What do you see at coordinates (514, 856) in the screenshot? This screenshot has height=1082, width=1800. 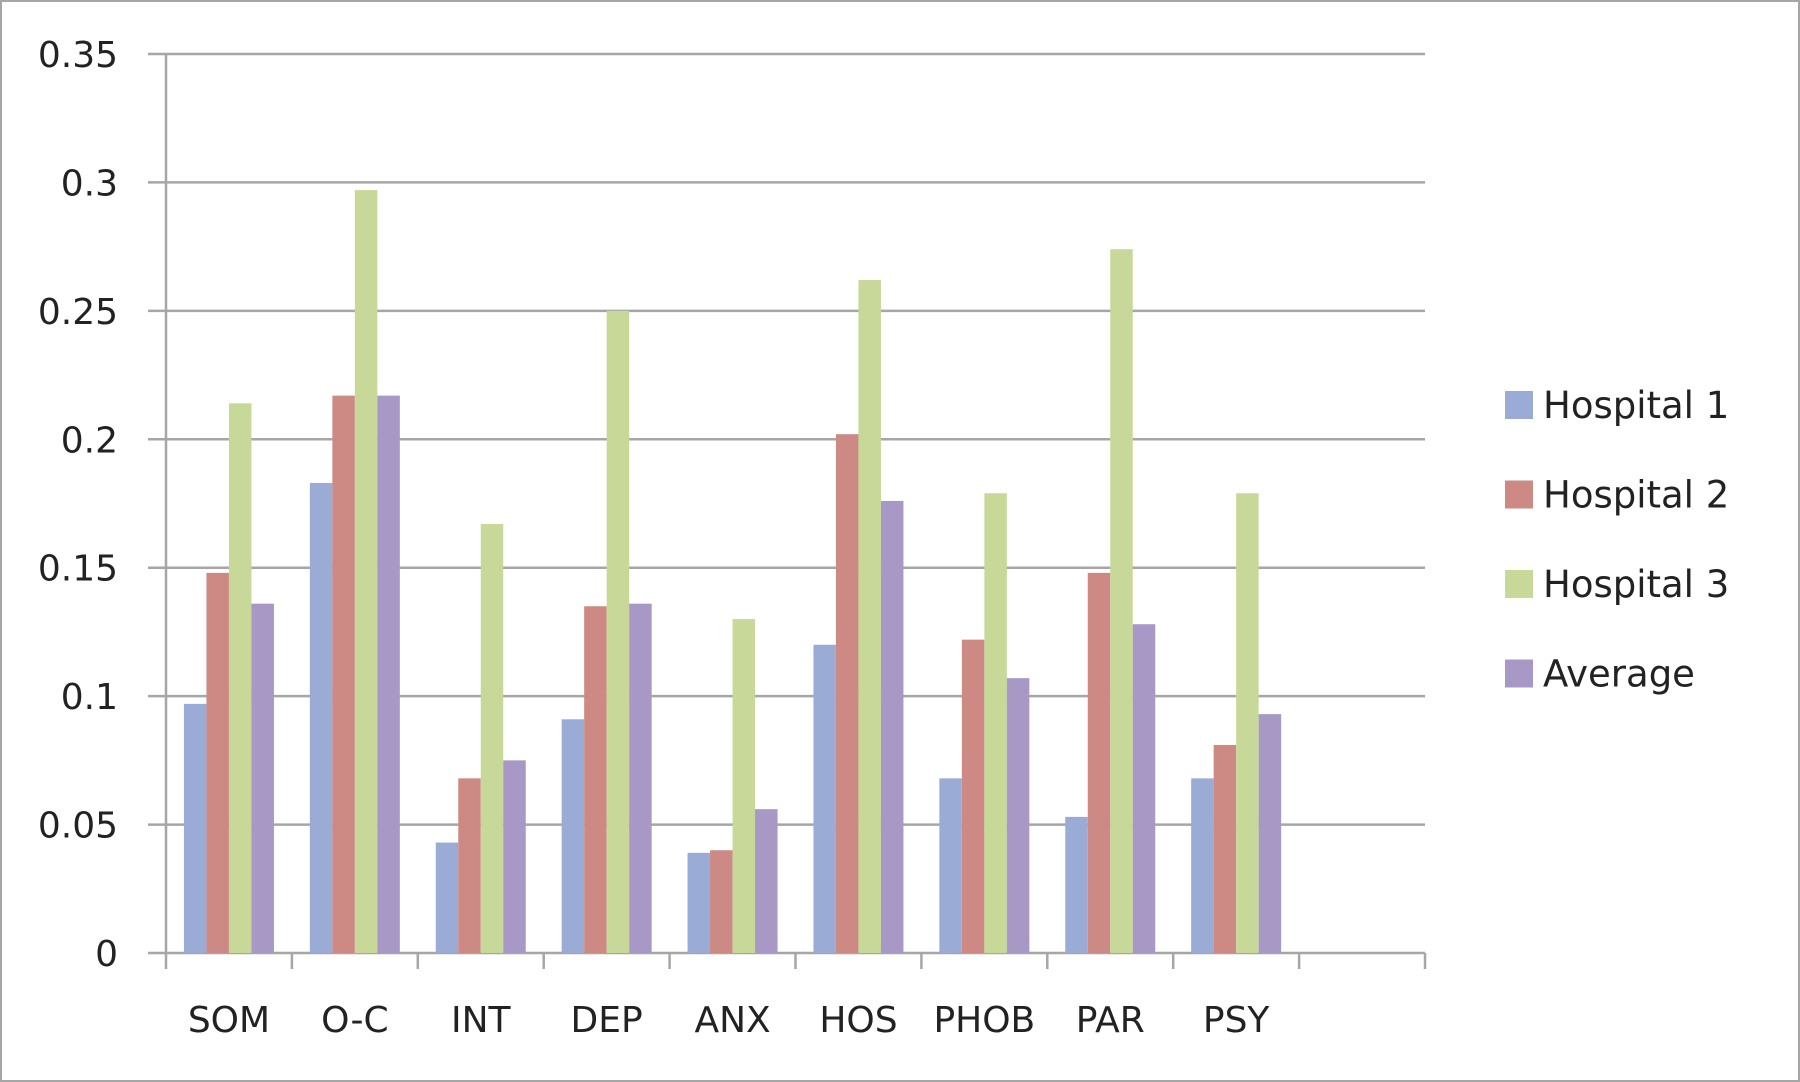 I see `bar-average-int` at bounding box center [514, 856].